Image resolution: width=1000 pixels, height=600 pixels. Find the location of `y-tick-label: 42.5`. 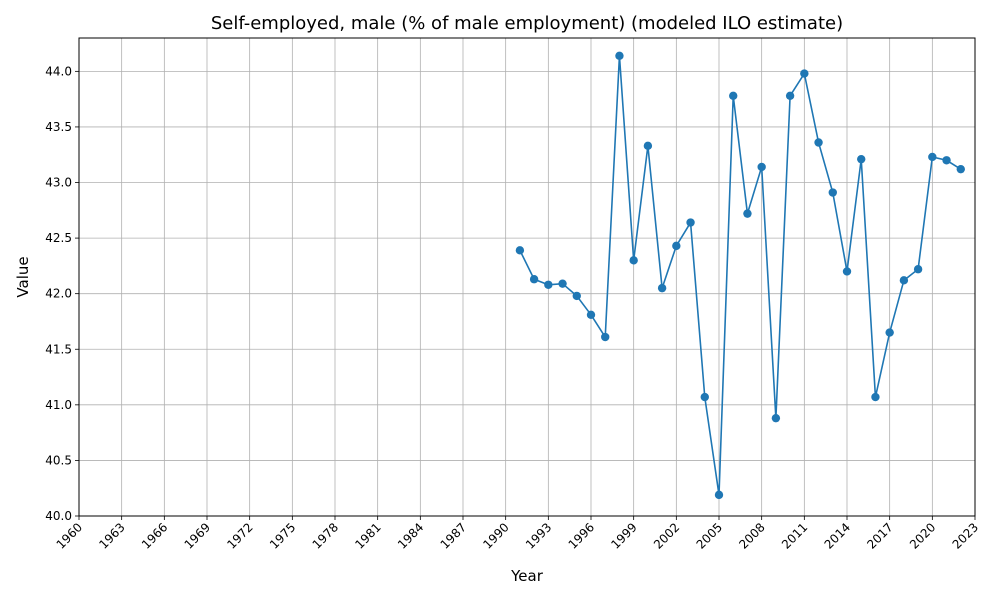

y-tick-label: 42.5 is located at coordinates (58, 238).